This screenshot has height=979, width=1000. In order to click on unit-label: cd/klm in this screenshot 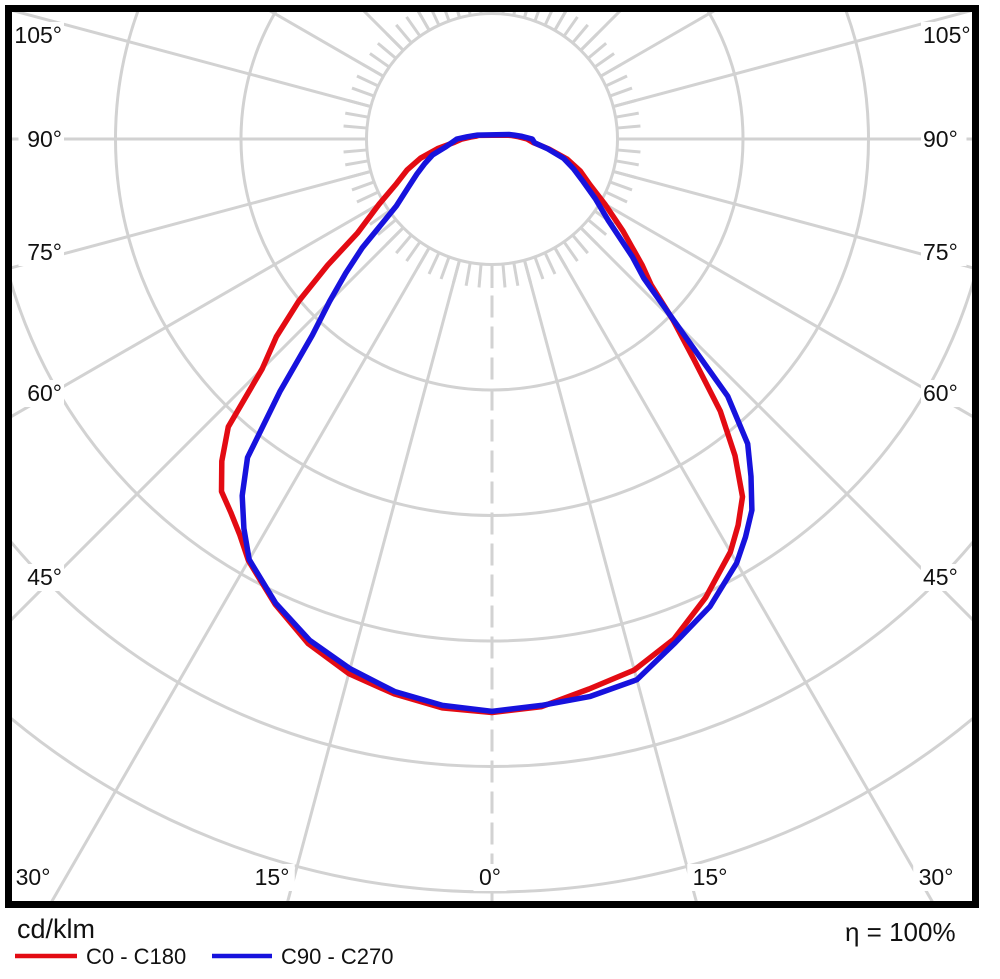, I will do `click(56, 929)`.